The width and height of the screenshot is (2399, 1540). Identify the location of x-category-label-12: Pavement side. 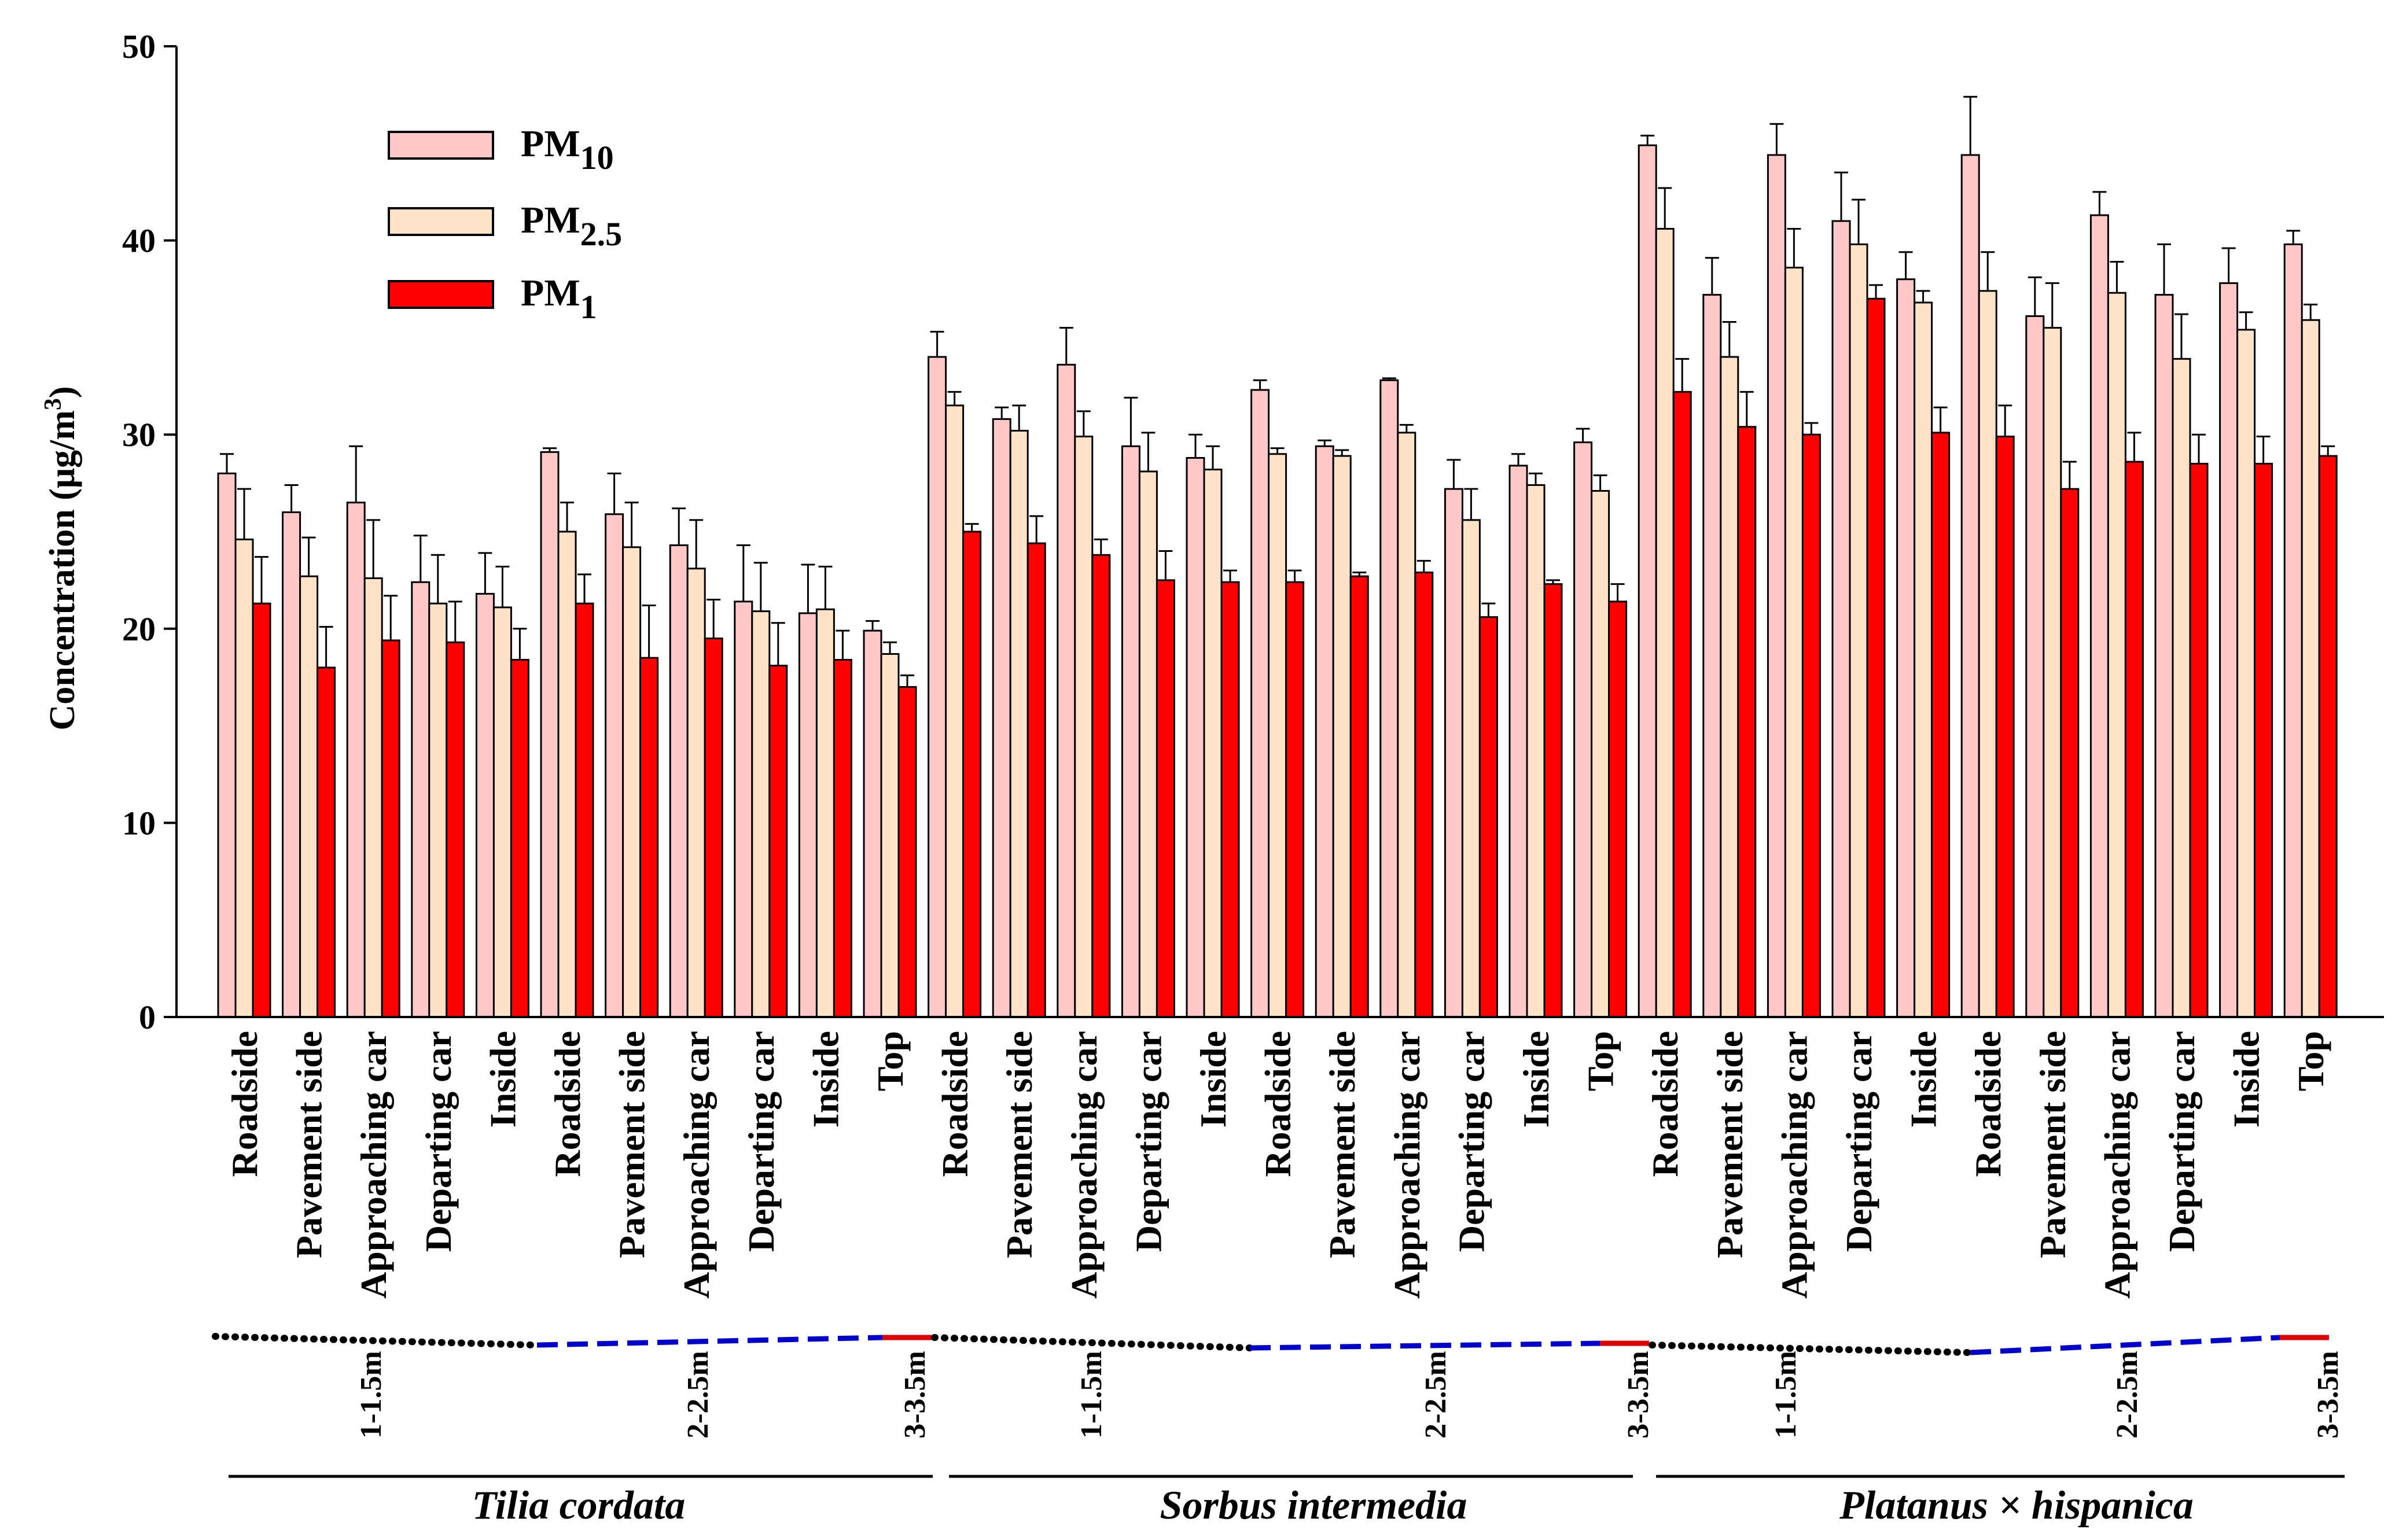
(1020, 1144).